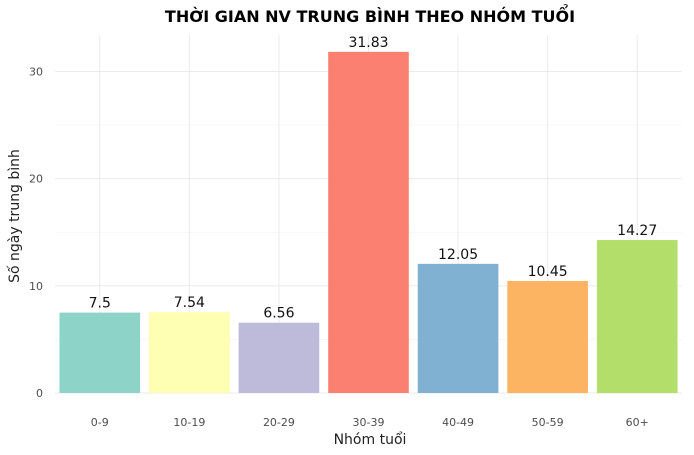 The width and height of the screenshot is (694, 455). Describe the element at coordinates (637, 316) in the screenshot. I see `bar-60+` at that location.